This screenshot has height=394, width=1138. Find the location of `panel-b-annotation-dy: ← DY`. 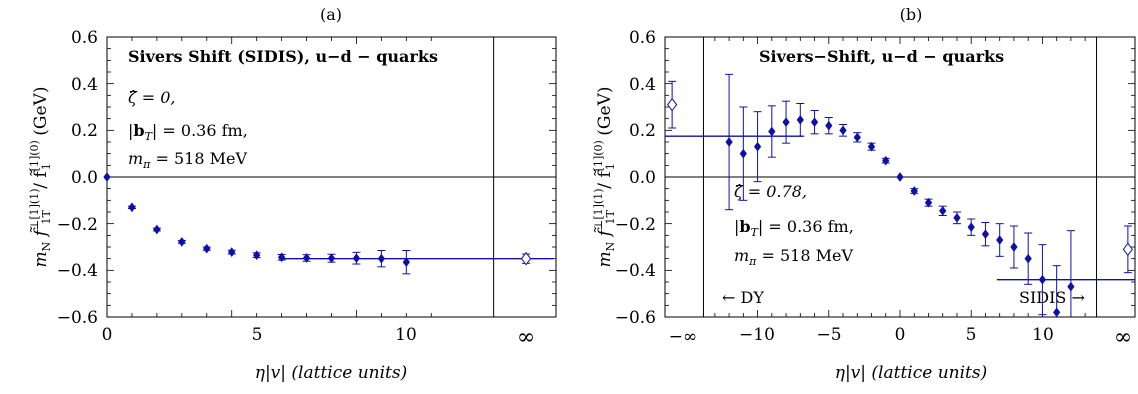

panel-b-annotation-dy: ← DY is located at coordinates (743, 297).